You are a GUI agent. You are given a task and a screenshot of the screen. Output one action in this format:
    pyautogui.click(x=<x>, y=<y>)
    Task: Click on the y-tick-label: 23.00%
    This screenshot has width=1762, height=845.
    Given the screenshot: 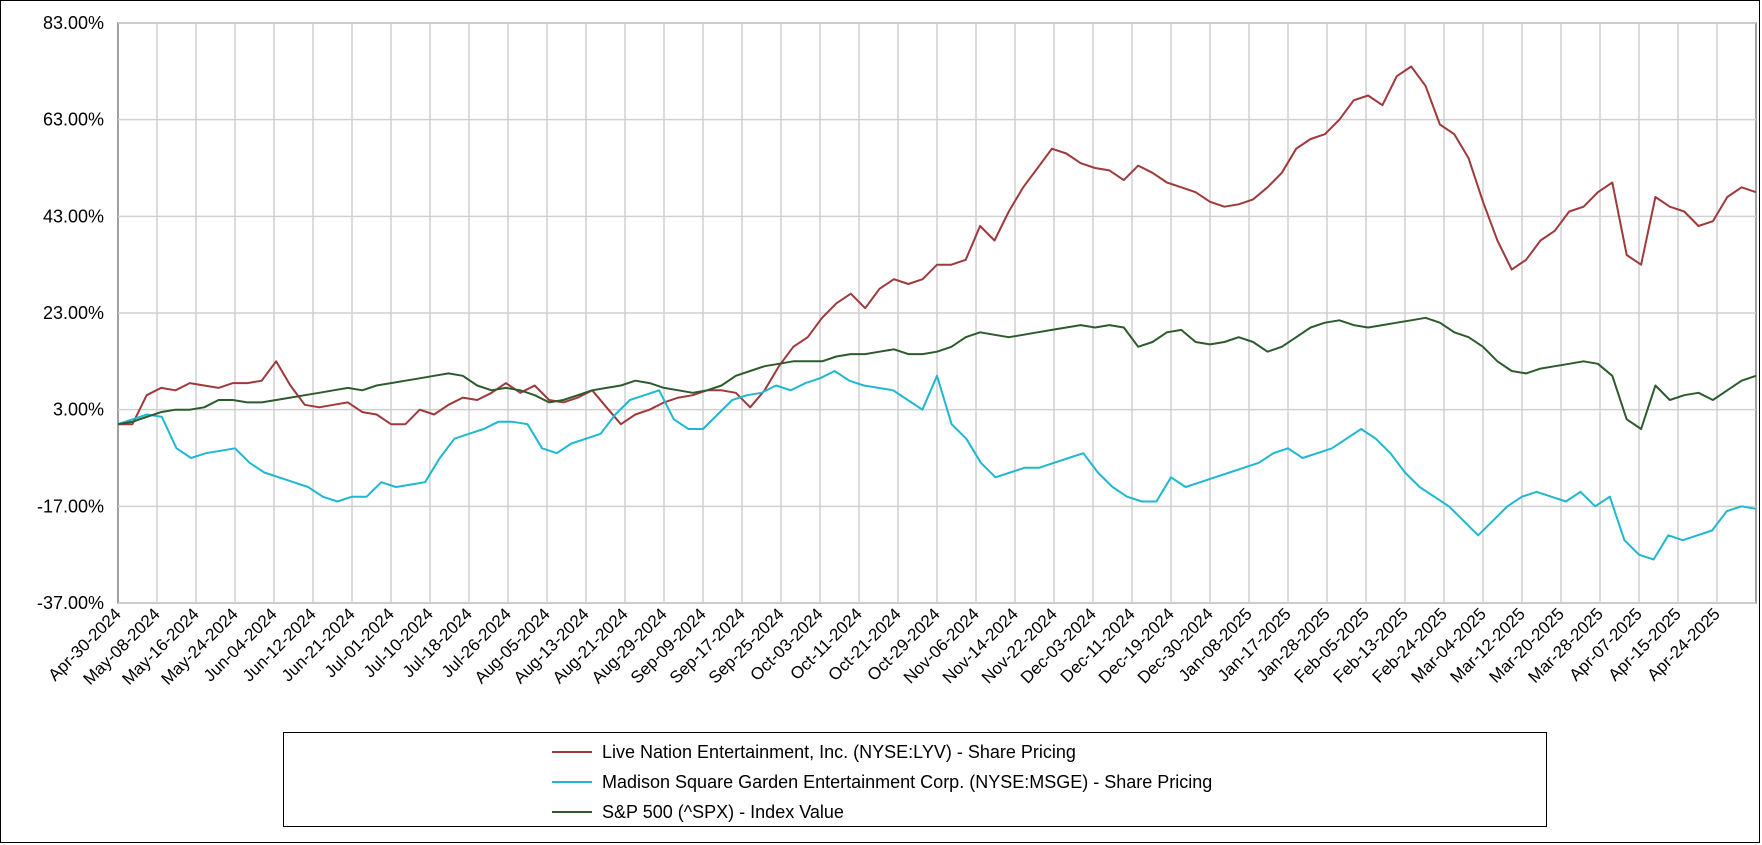 What is the action you would take?
    pyautogui.click(x=73, y=313)
    